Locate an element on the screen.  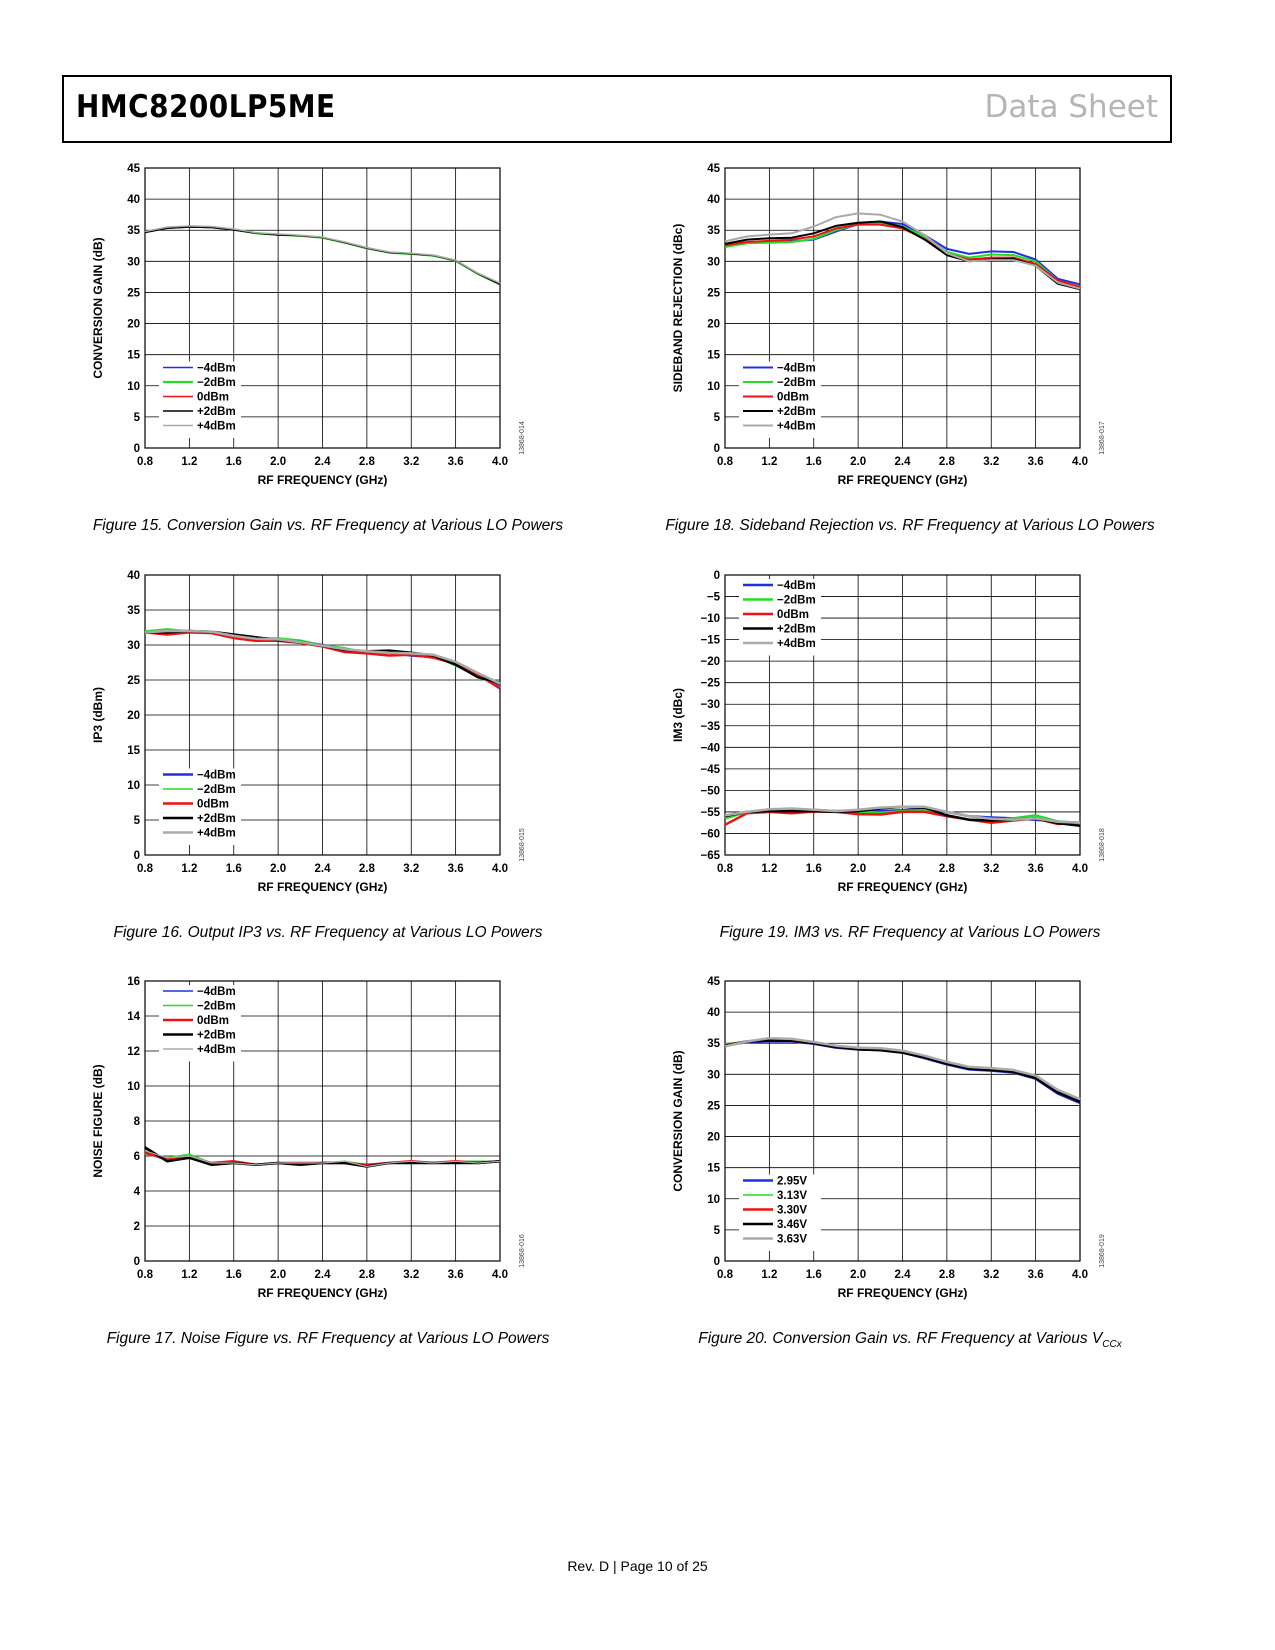
x-tick-label: 2.0 is located at coordinates (278, 869).